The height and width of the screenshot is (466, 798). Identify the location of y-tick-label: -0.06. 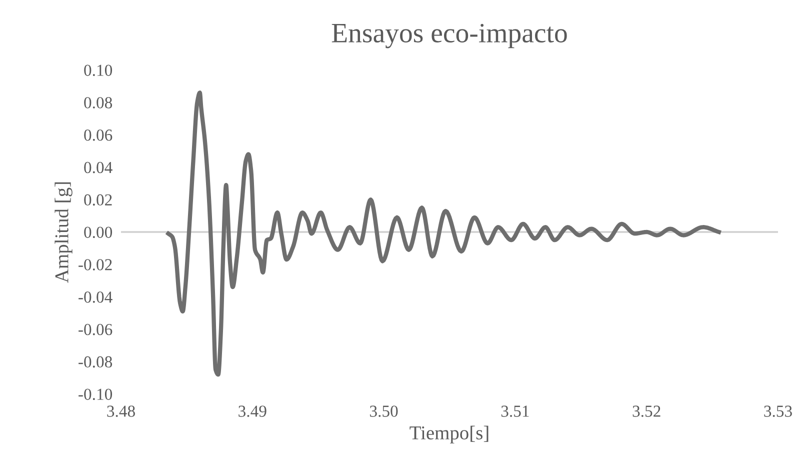
(95, 330).